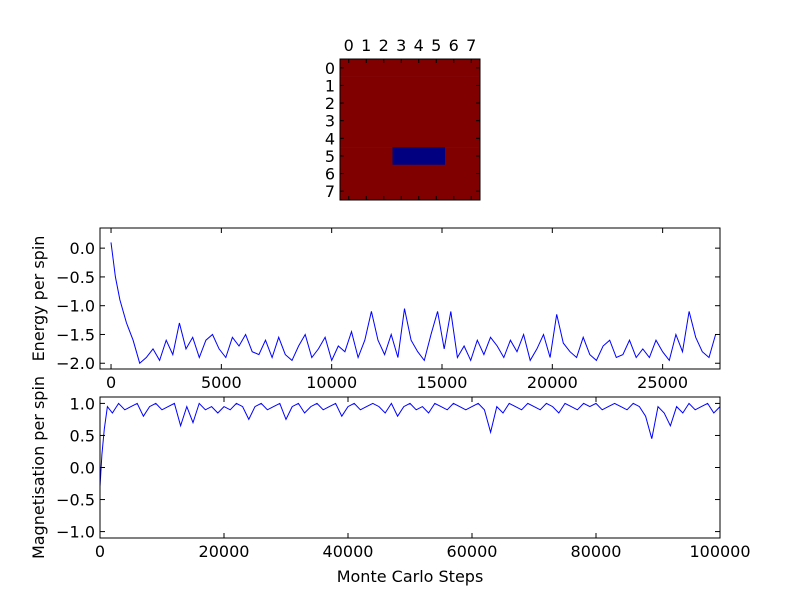 This screenshot has height=597, width=800. Describe the element at coordinates (442, 382) in the screenshot. I see `energy-x-tick-label: 15000` at that location.